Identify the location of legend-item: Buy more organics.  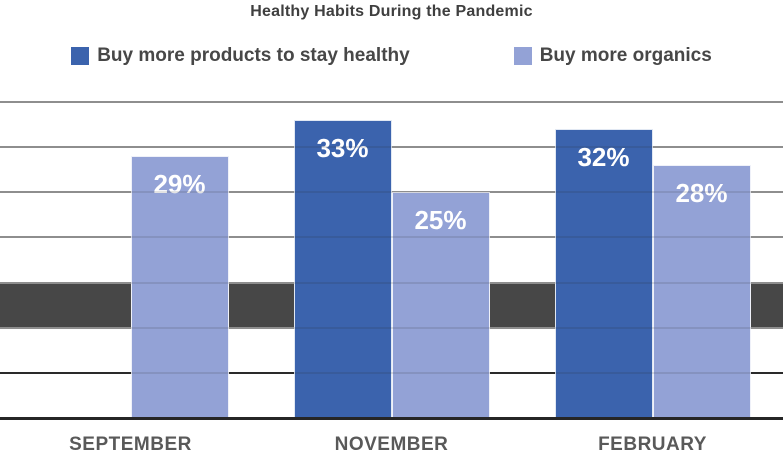
(612, 56).